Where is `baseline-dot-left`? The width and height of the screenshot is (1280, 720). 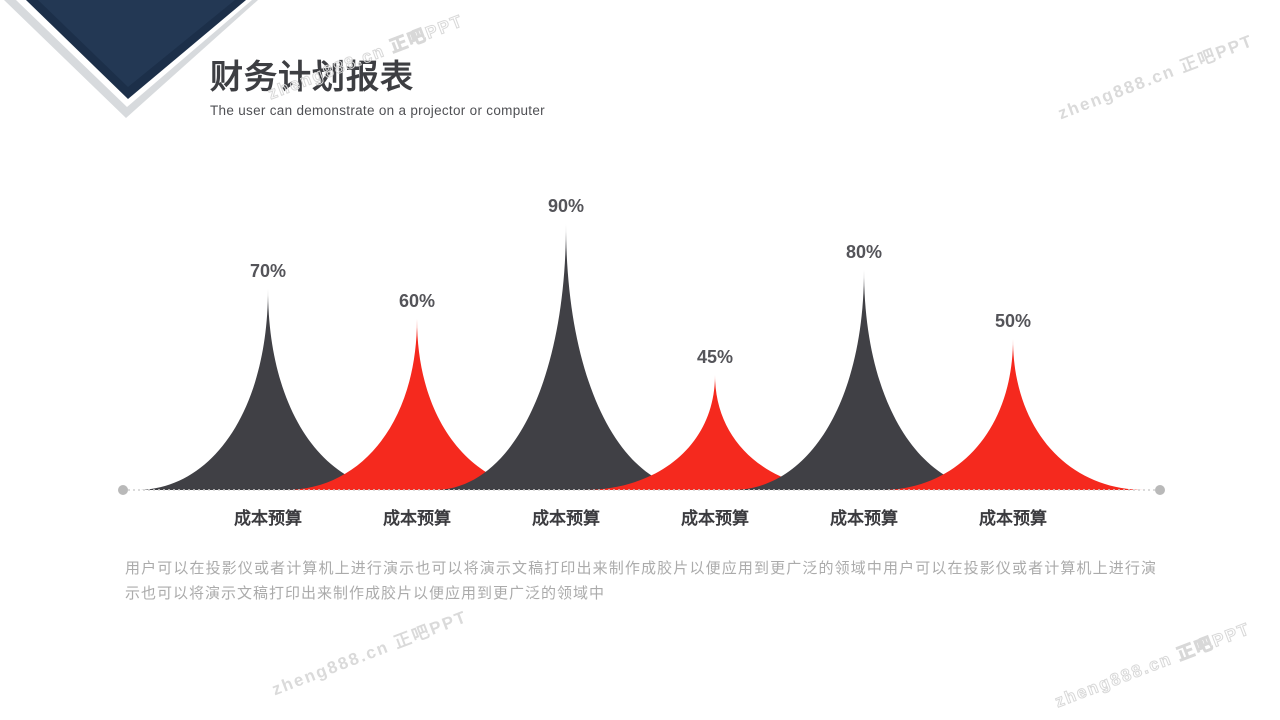 baseline-dot-left is located at coordinates (123, 490).